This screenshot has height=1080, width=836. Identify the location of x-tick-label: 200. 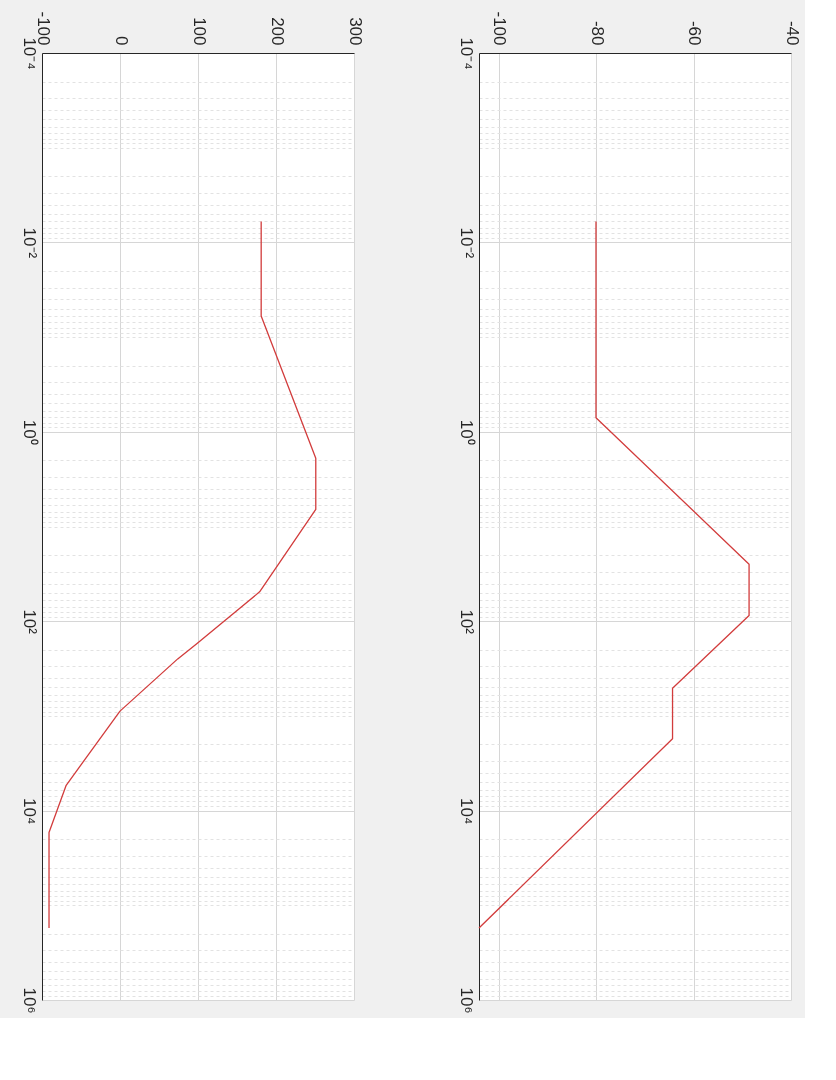
(277, 31).